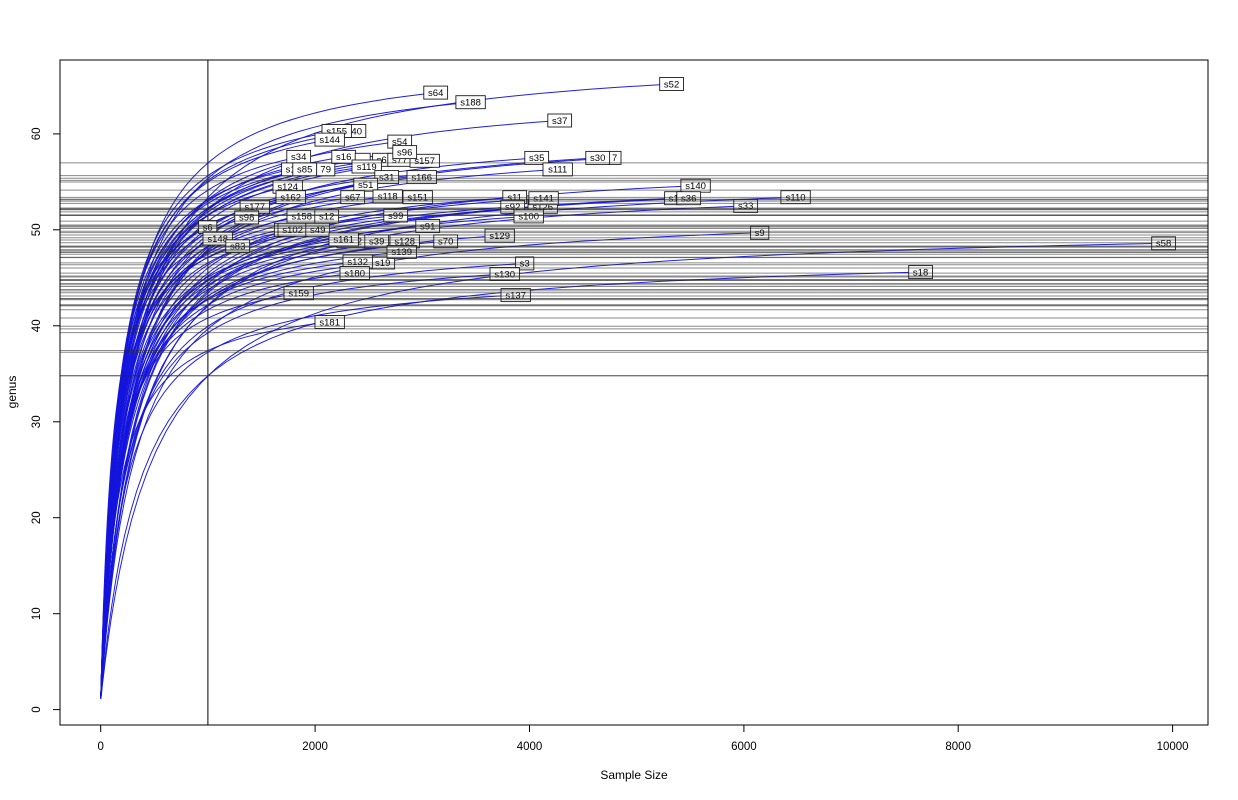 This screenshot has height=800, width=1238. I want to click on sample-label-79: 79, so click(326, 169).